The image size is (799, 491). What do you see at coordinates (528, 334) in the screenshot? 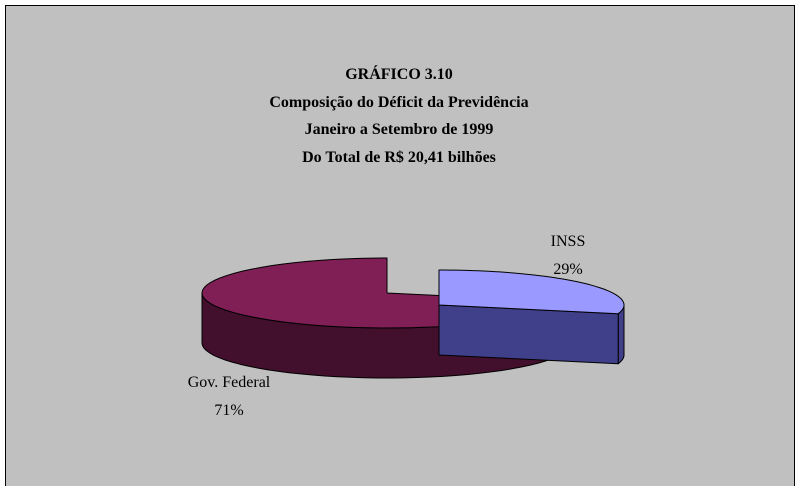
I see `pie-slice-inss-cut-face` at bounding box center [528, 334].